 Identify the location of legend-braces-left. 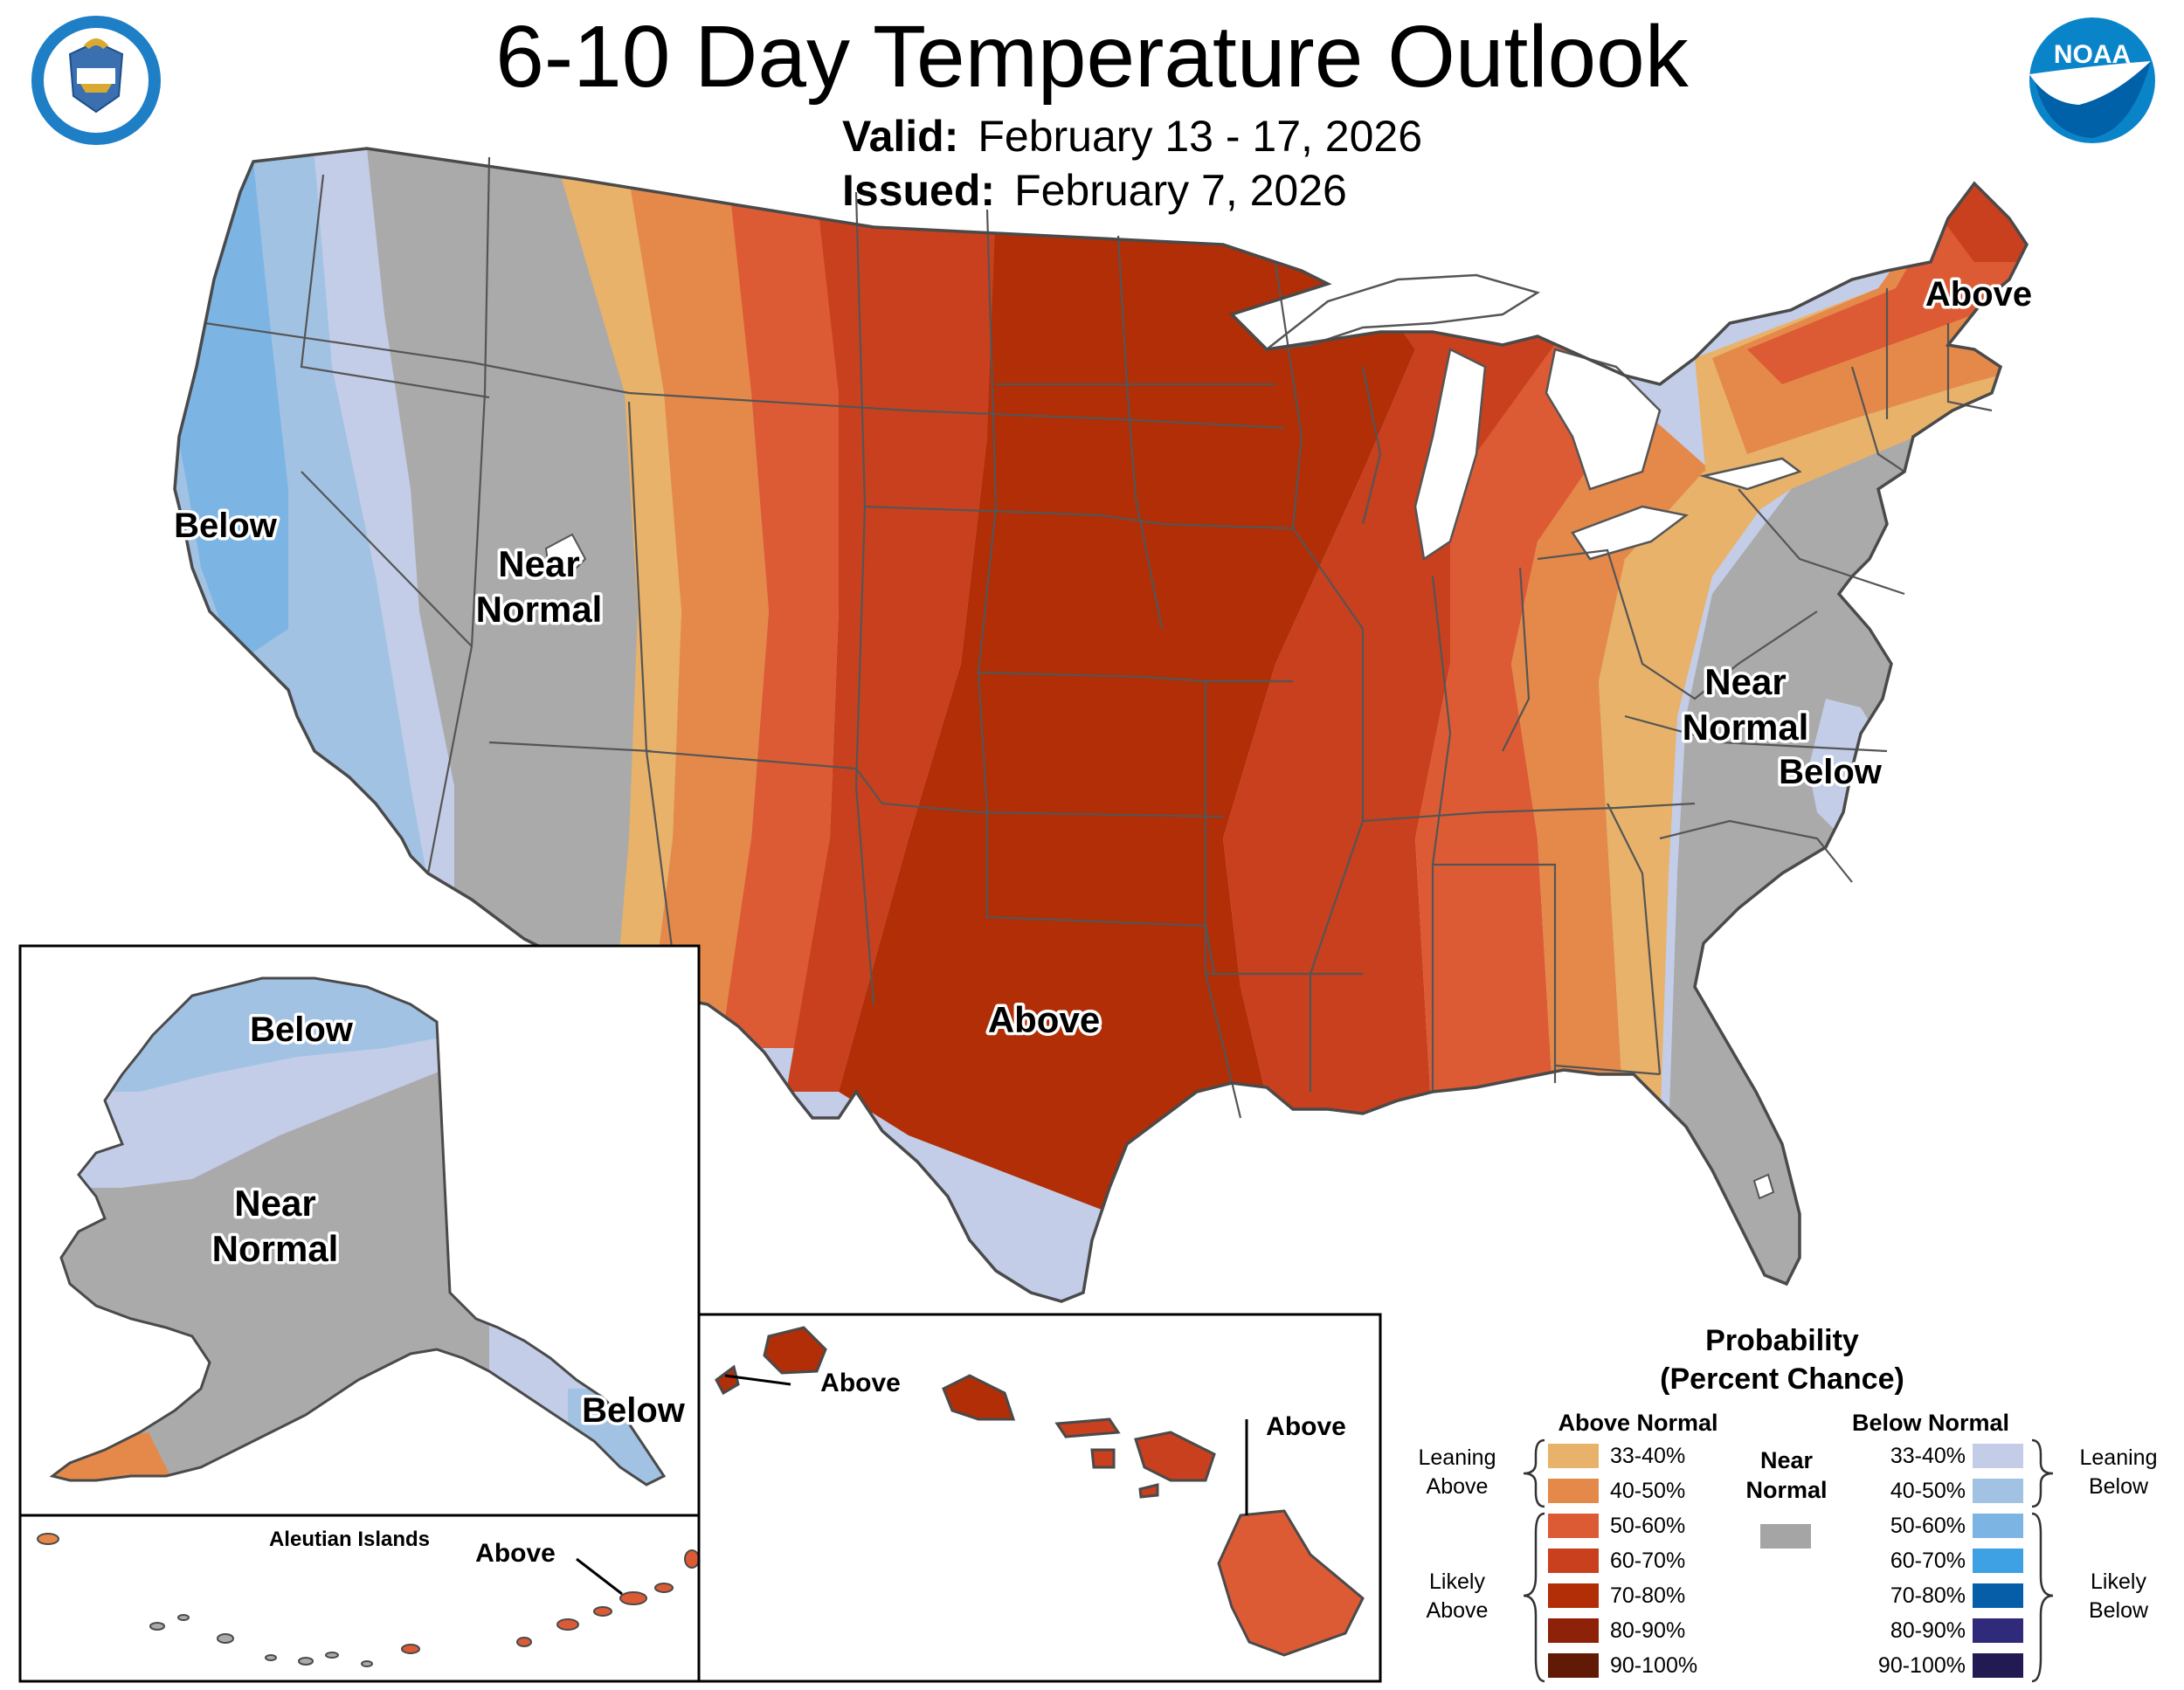
(1534, 1560).